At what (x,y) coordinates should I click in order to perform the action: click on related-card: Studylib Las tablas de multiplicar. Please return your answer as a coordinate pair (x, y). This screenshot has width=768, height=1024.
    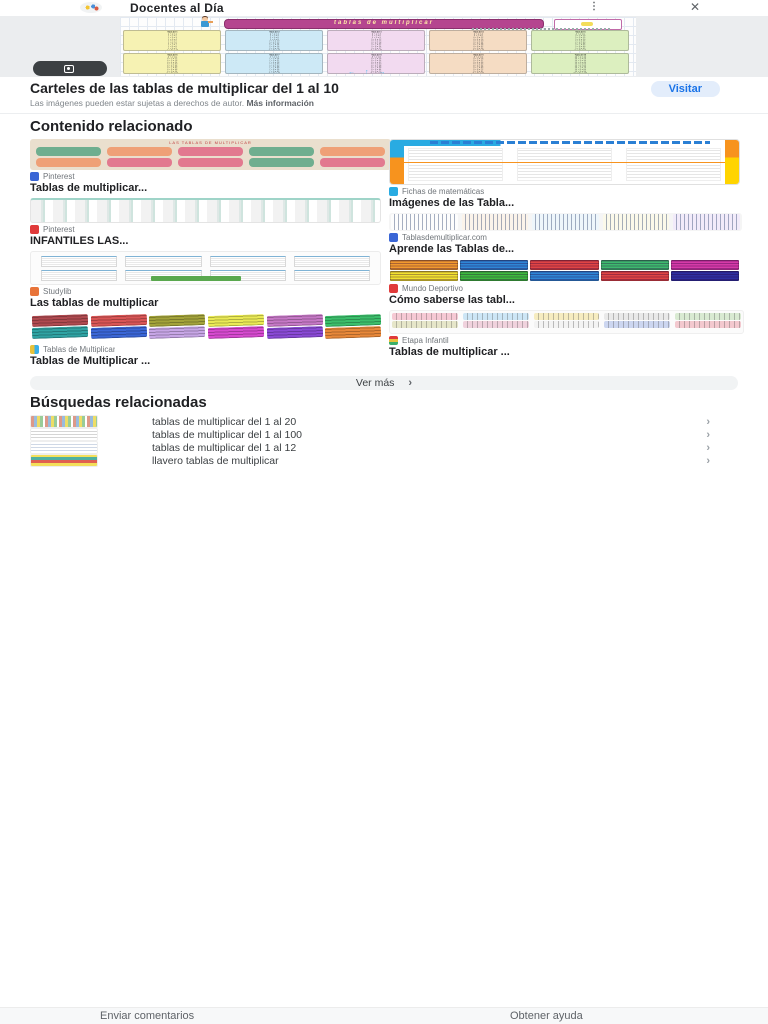
    Looking at the image, I should click on (205, 280).